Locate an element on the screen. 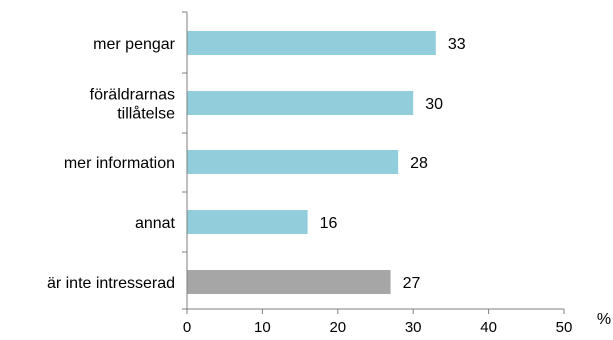 This screenshot has height=340, width=613. category-label-4: är inte intresserad is located at coordinates (111, 283).